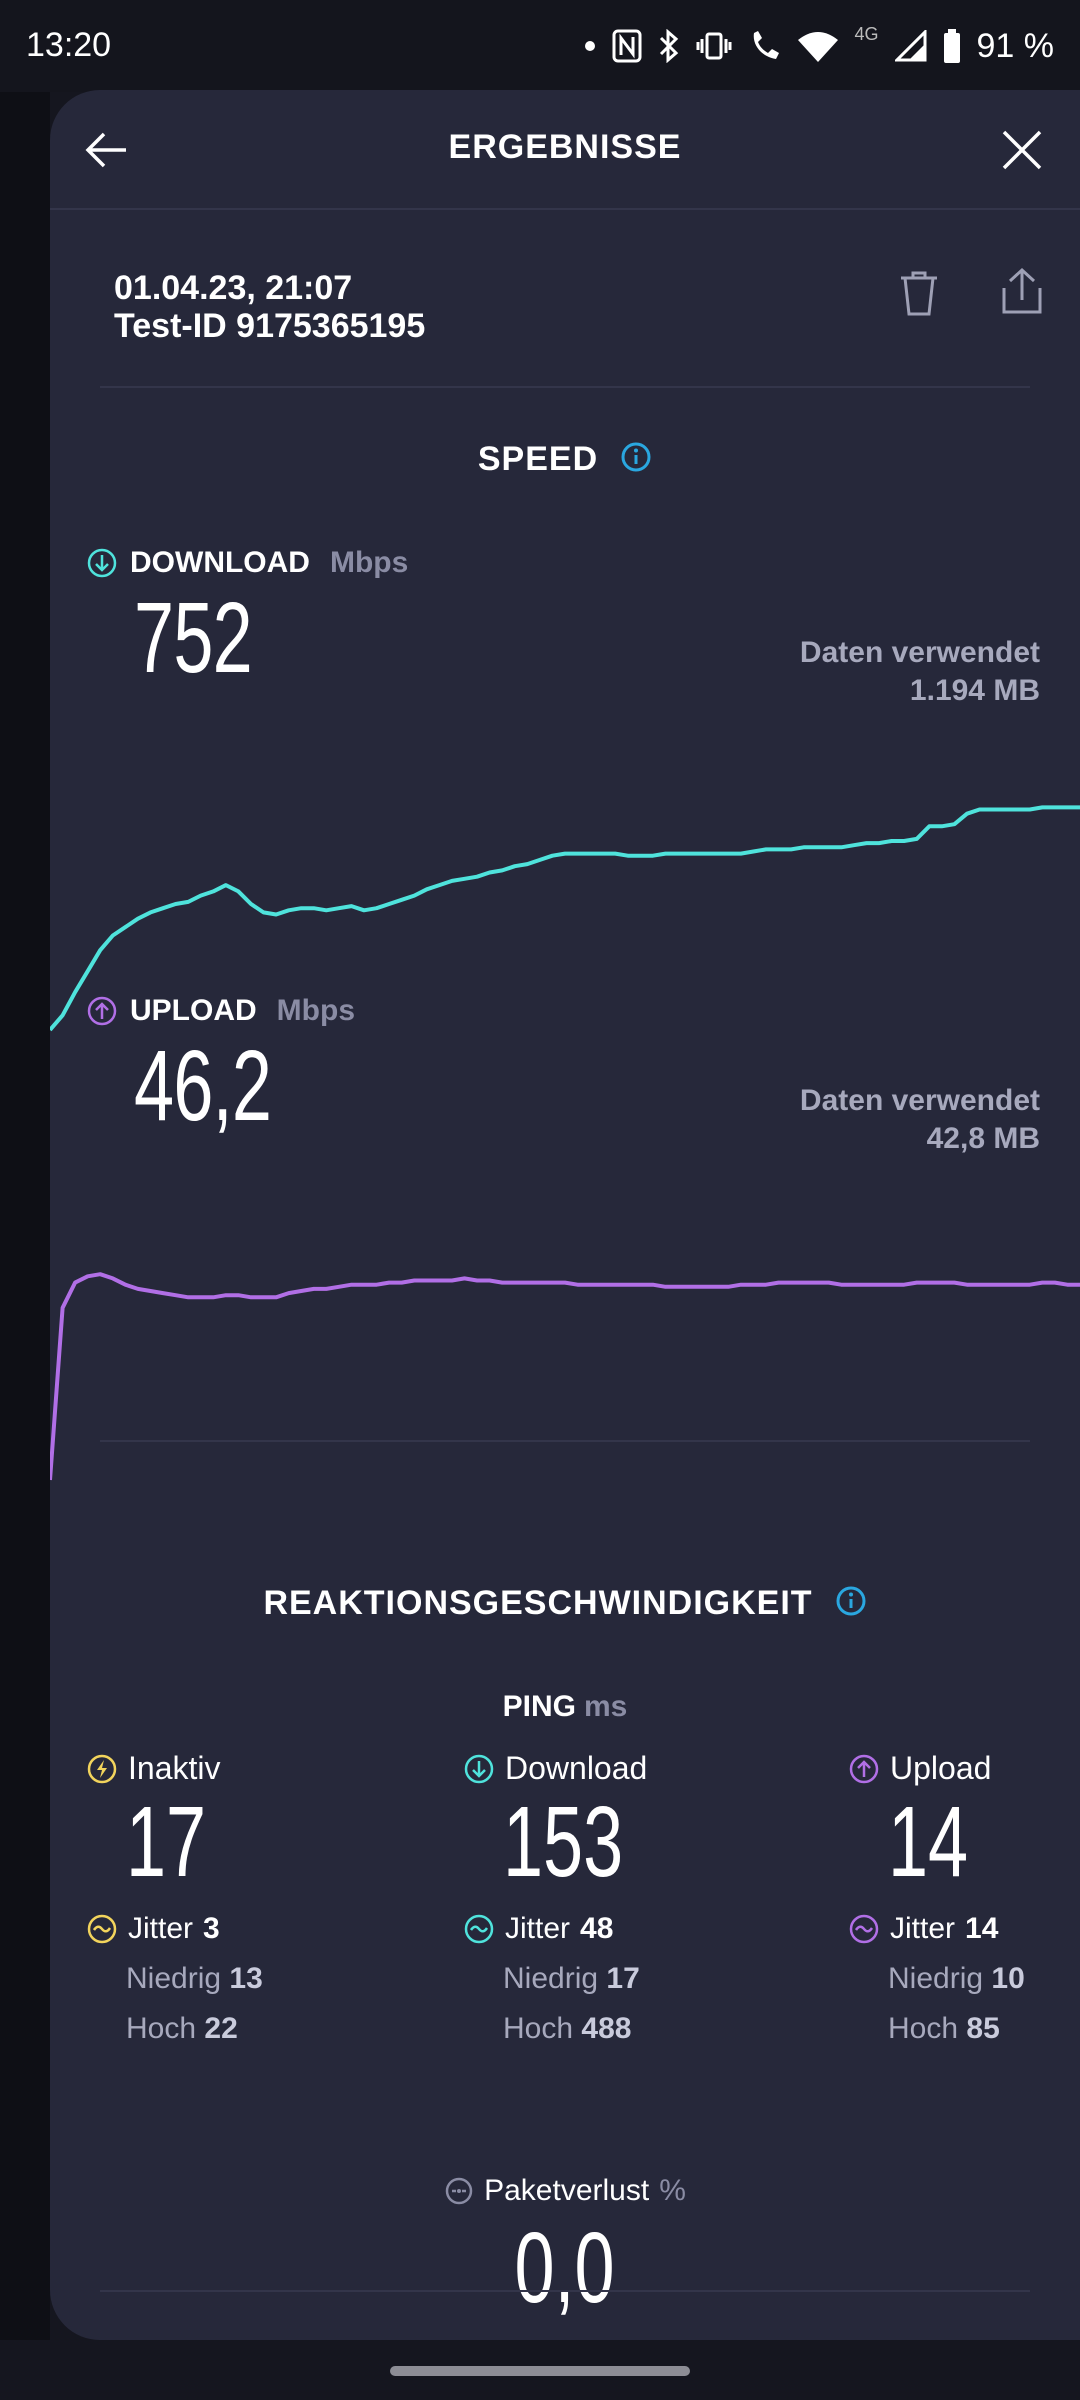 The width and height of the screenshot is (1080, 2400). What do you see at coordinates (919, 652) in the screenshot?
I see `download-used-label: Daten verwendet` at bounding box center [919, 652].